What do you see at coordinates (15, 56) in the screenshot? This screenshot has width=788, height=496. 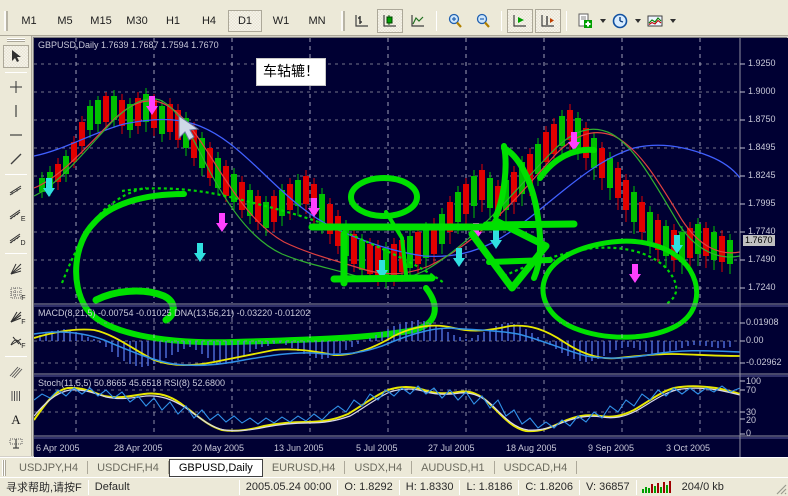 I see `cursor-icon` at bounding box center [15, 56].